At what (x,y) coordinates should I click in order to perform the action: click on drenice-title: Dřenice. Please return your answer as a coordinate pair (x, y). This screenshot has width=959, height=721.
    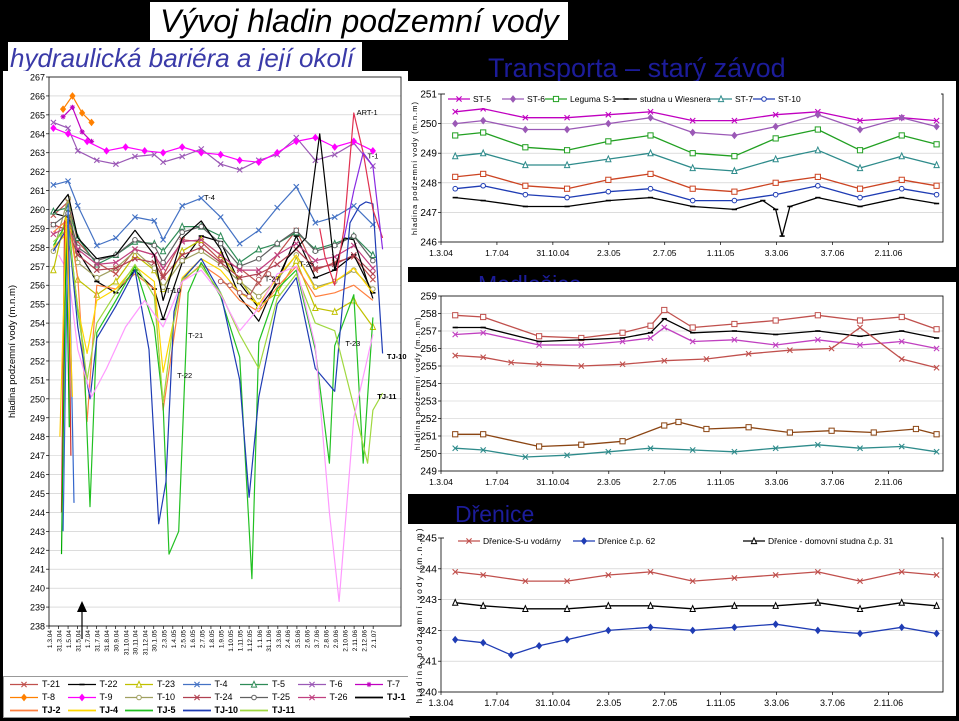
    Looking at the image, I should click on (495, 514).